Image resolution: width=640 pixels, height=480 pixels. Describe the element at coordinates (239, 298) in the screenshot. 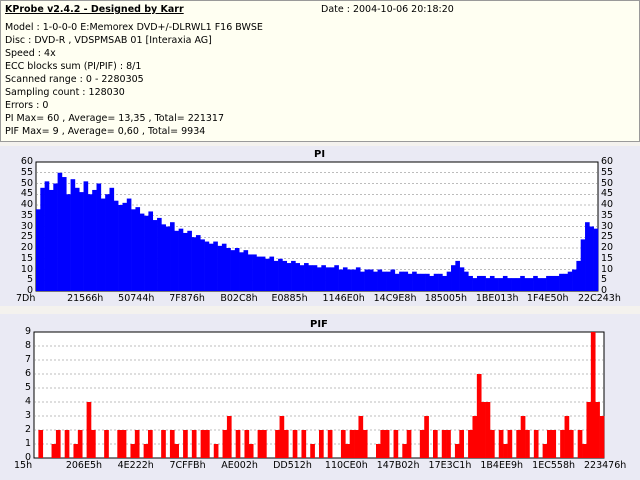

I see `x-tick-label: B02C8h` at that location.